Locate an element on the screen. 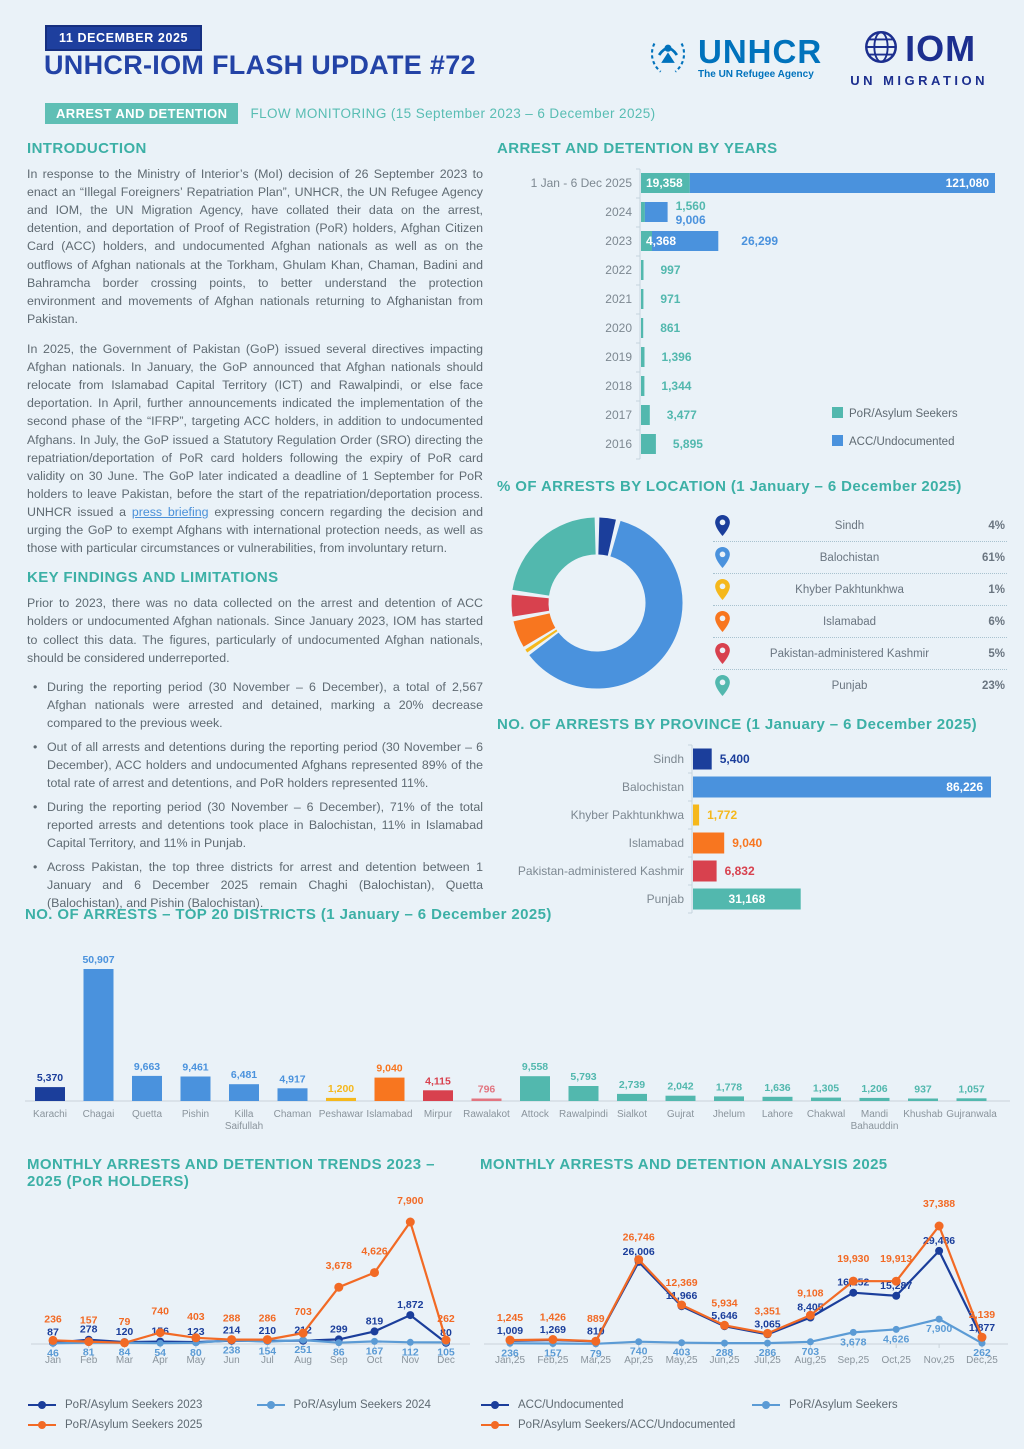  svg-text: Islamabad is located at coordinates (656, 843).